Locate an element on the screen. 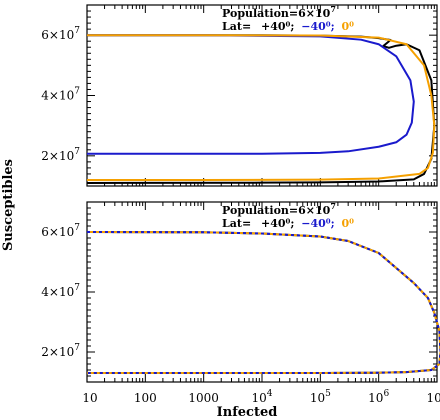 Image resolution: width=440 pixels, height=420 pixels. bottom-panel-xtick-labels: 10 100 1000 10⁴ 10⁵ 10⁶ 10⁷ is located at coordinates (261, 397).